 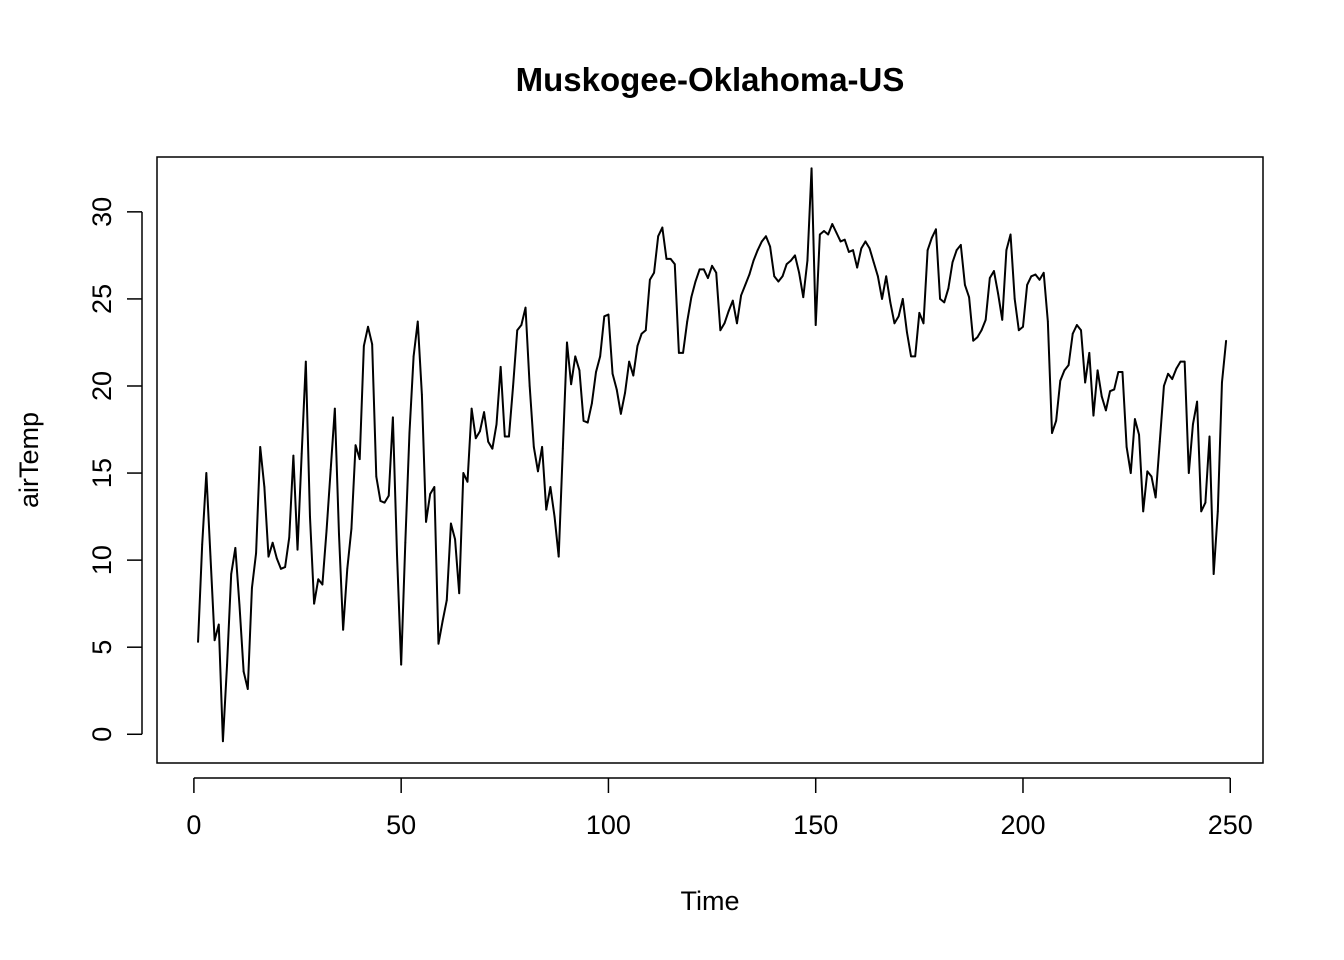 What do you see at coordinates (102, 299) in the screenshot?
I see `y-tick-label: 25` at bounding box center [102, 299].